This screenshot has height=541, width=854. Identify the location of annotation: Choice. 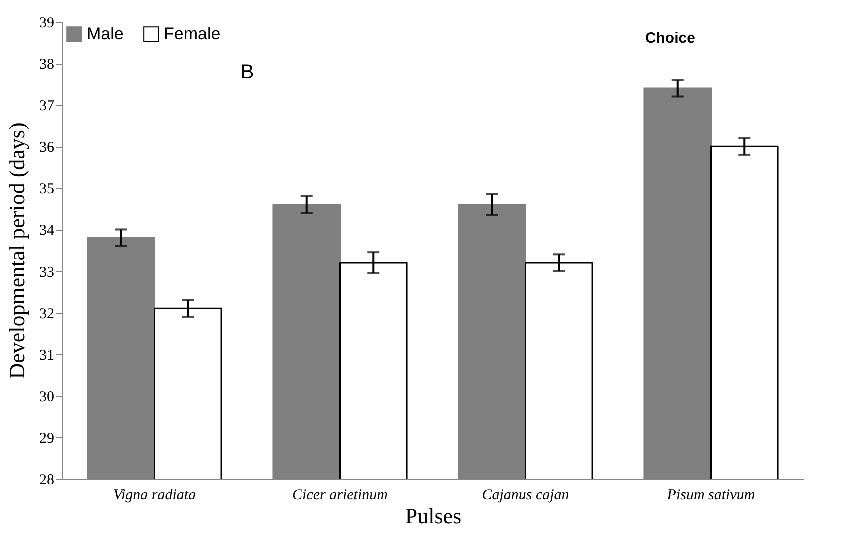
(670, 38).